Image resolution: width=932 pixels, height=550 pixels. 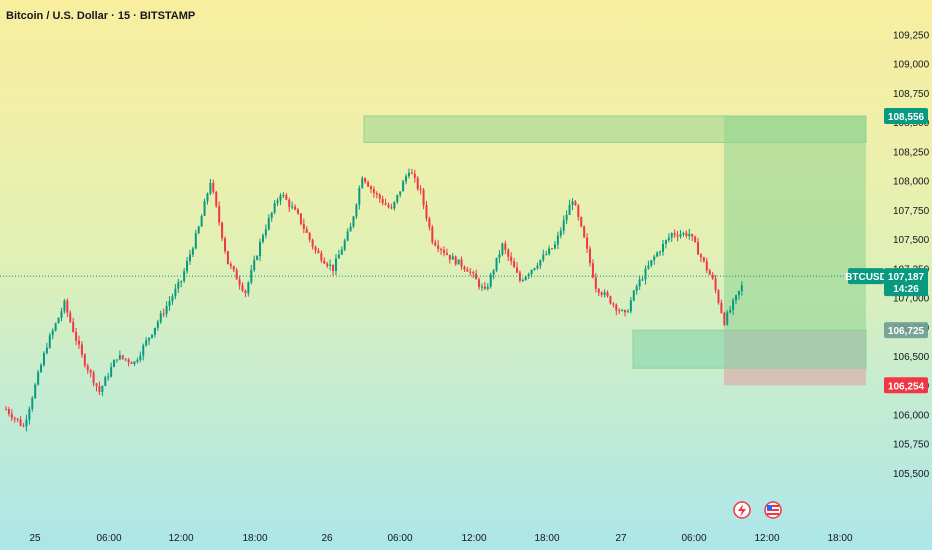 What do you see at coordinates (911, 474) in the screenshot?
I see `y-axis-tick-label: 105,500` at bounding box center [911, 474].